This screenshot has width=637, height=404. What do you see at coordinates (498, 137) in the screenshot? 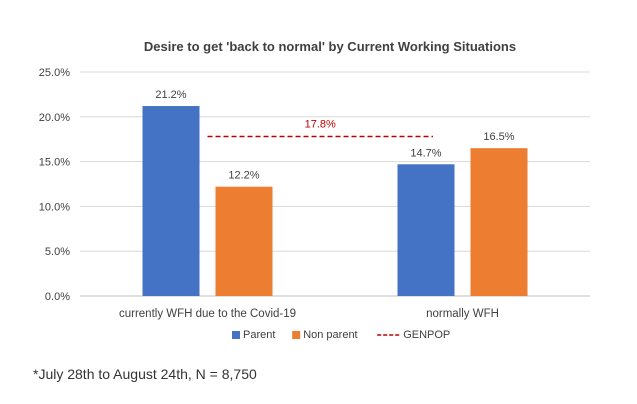
I see `data-label: 16.5%` at bounding box center [498, 137].